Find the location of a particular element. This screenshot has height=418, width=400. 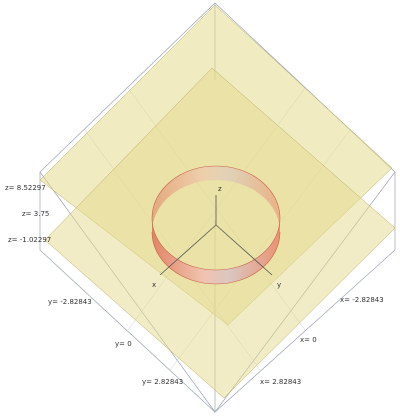

axis-label-z: z is located at coordinates (220, 189).